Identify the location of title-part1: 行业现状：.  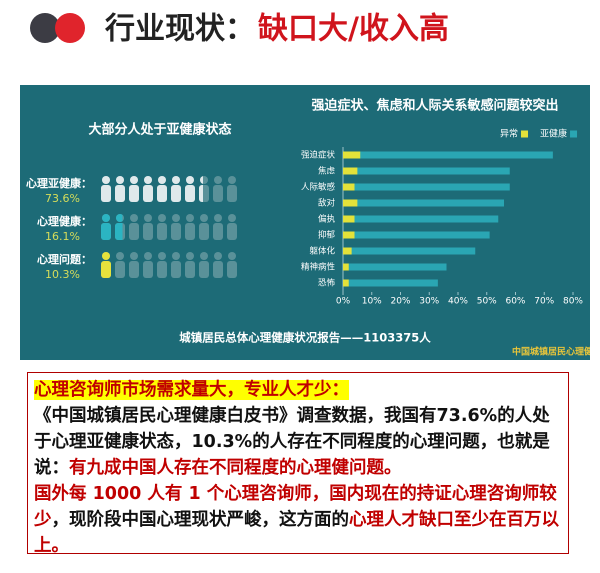
(179, 29).